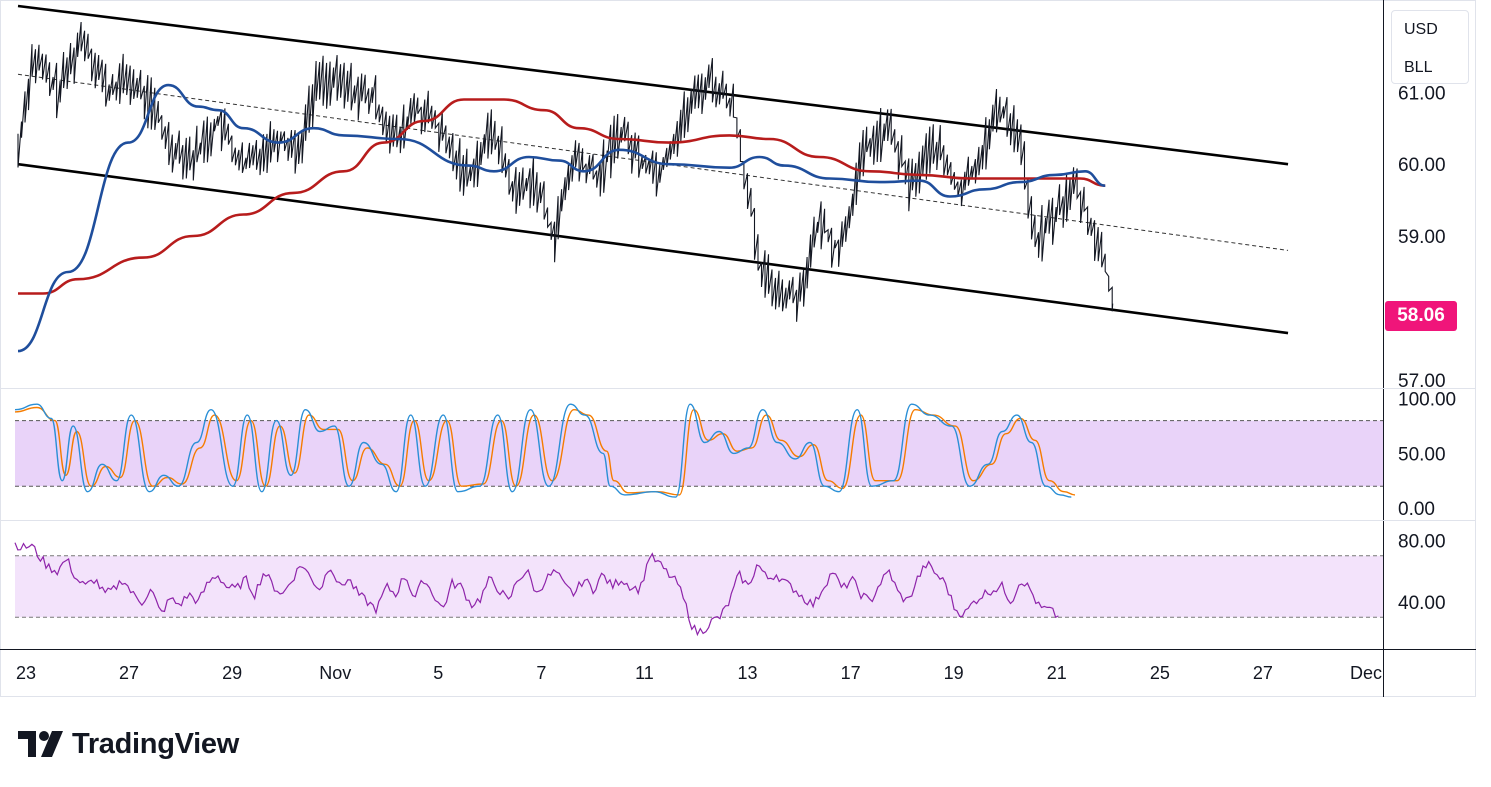 This screenshot has width=1491, height=787. I want to click on tradingview-logo: TradingView, so click(128, 744).